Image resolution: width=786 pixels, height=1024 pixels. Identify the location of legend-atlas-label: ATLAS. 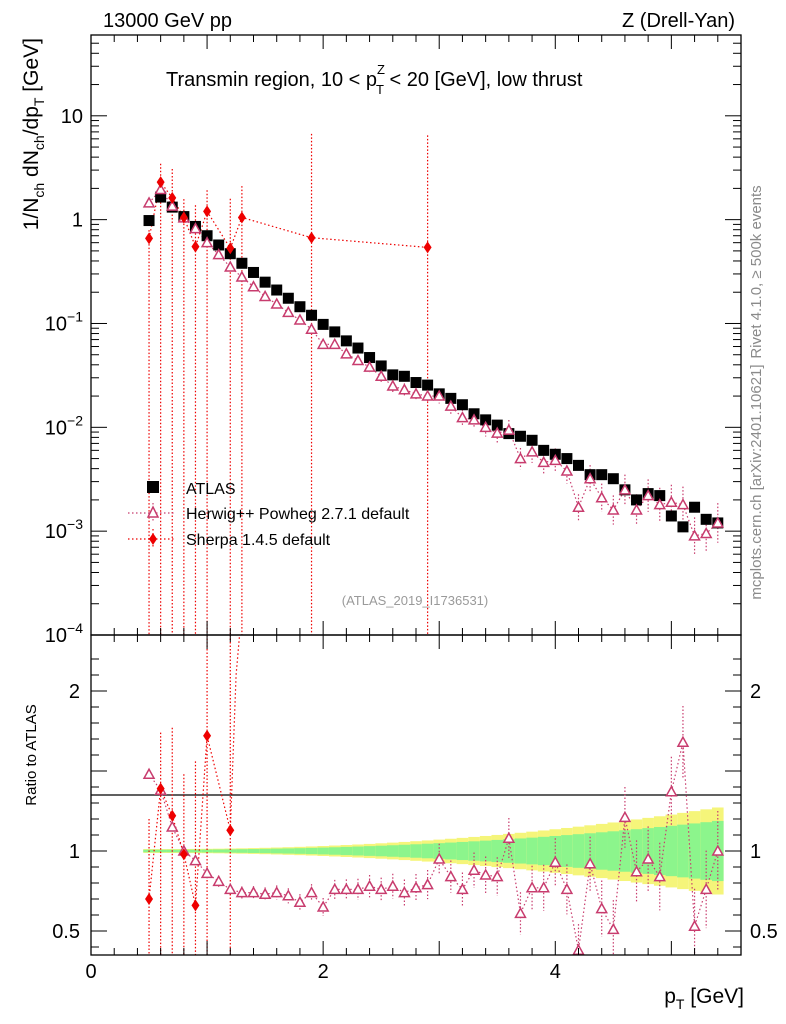
(211, 489).